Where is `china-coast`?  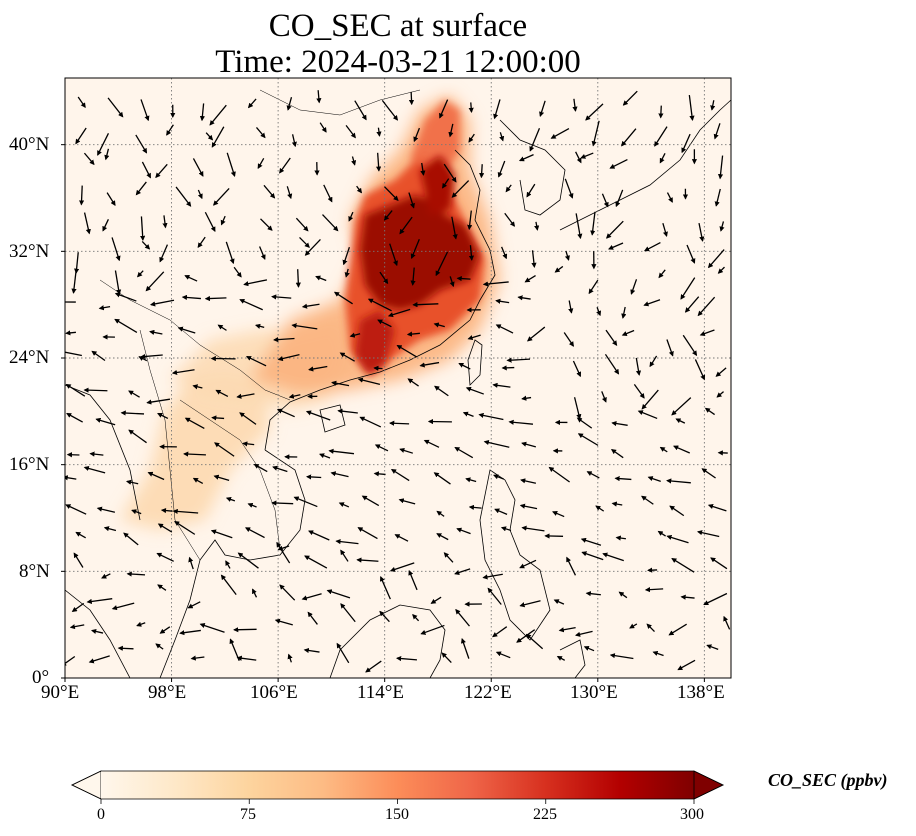
china-coast is located at coordinates (380, 300).